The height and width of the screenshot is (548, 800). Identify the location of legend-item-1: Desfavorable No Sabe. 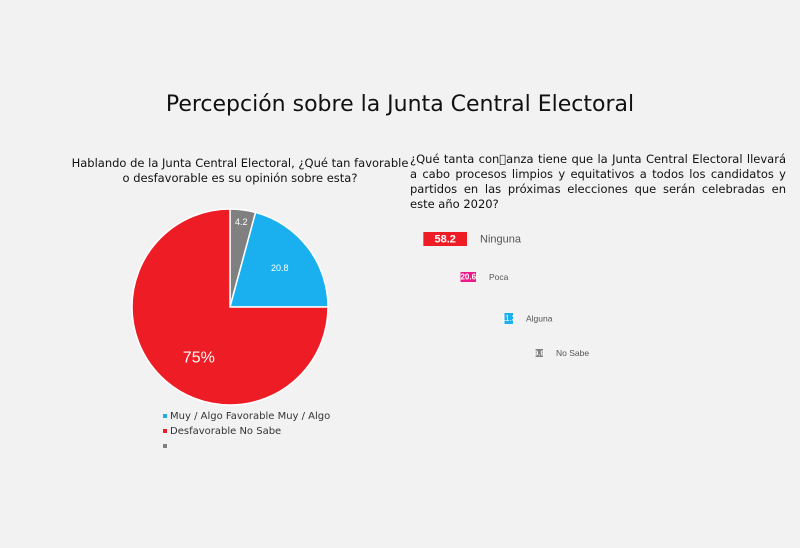
(246, 431).